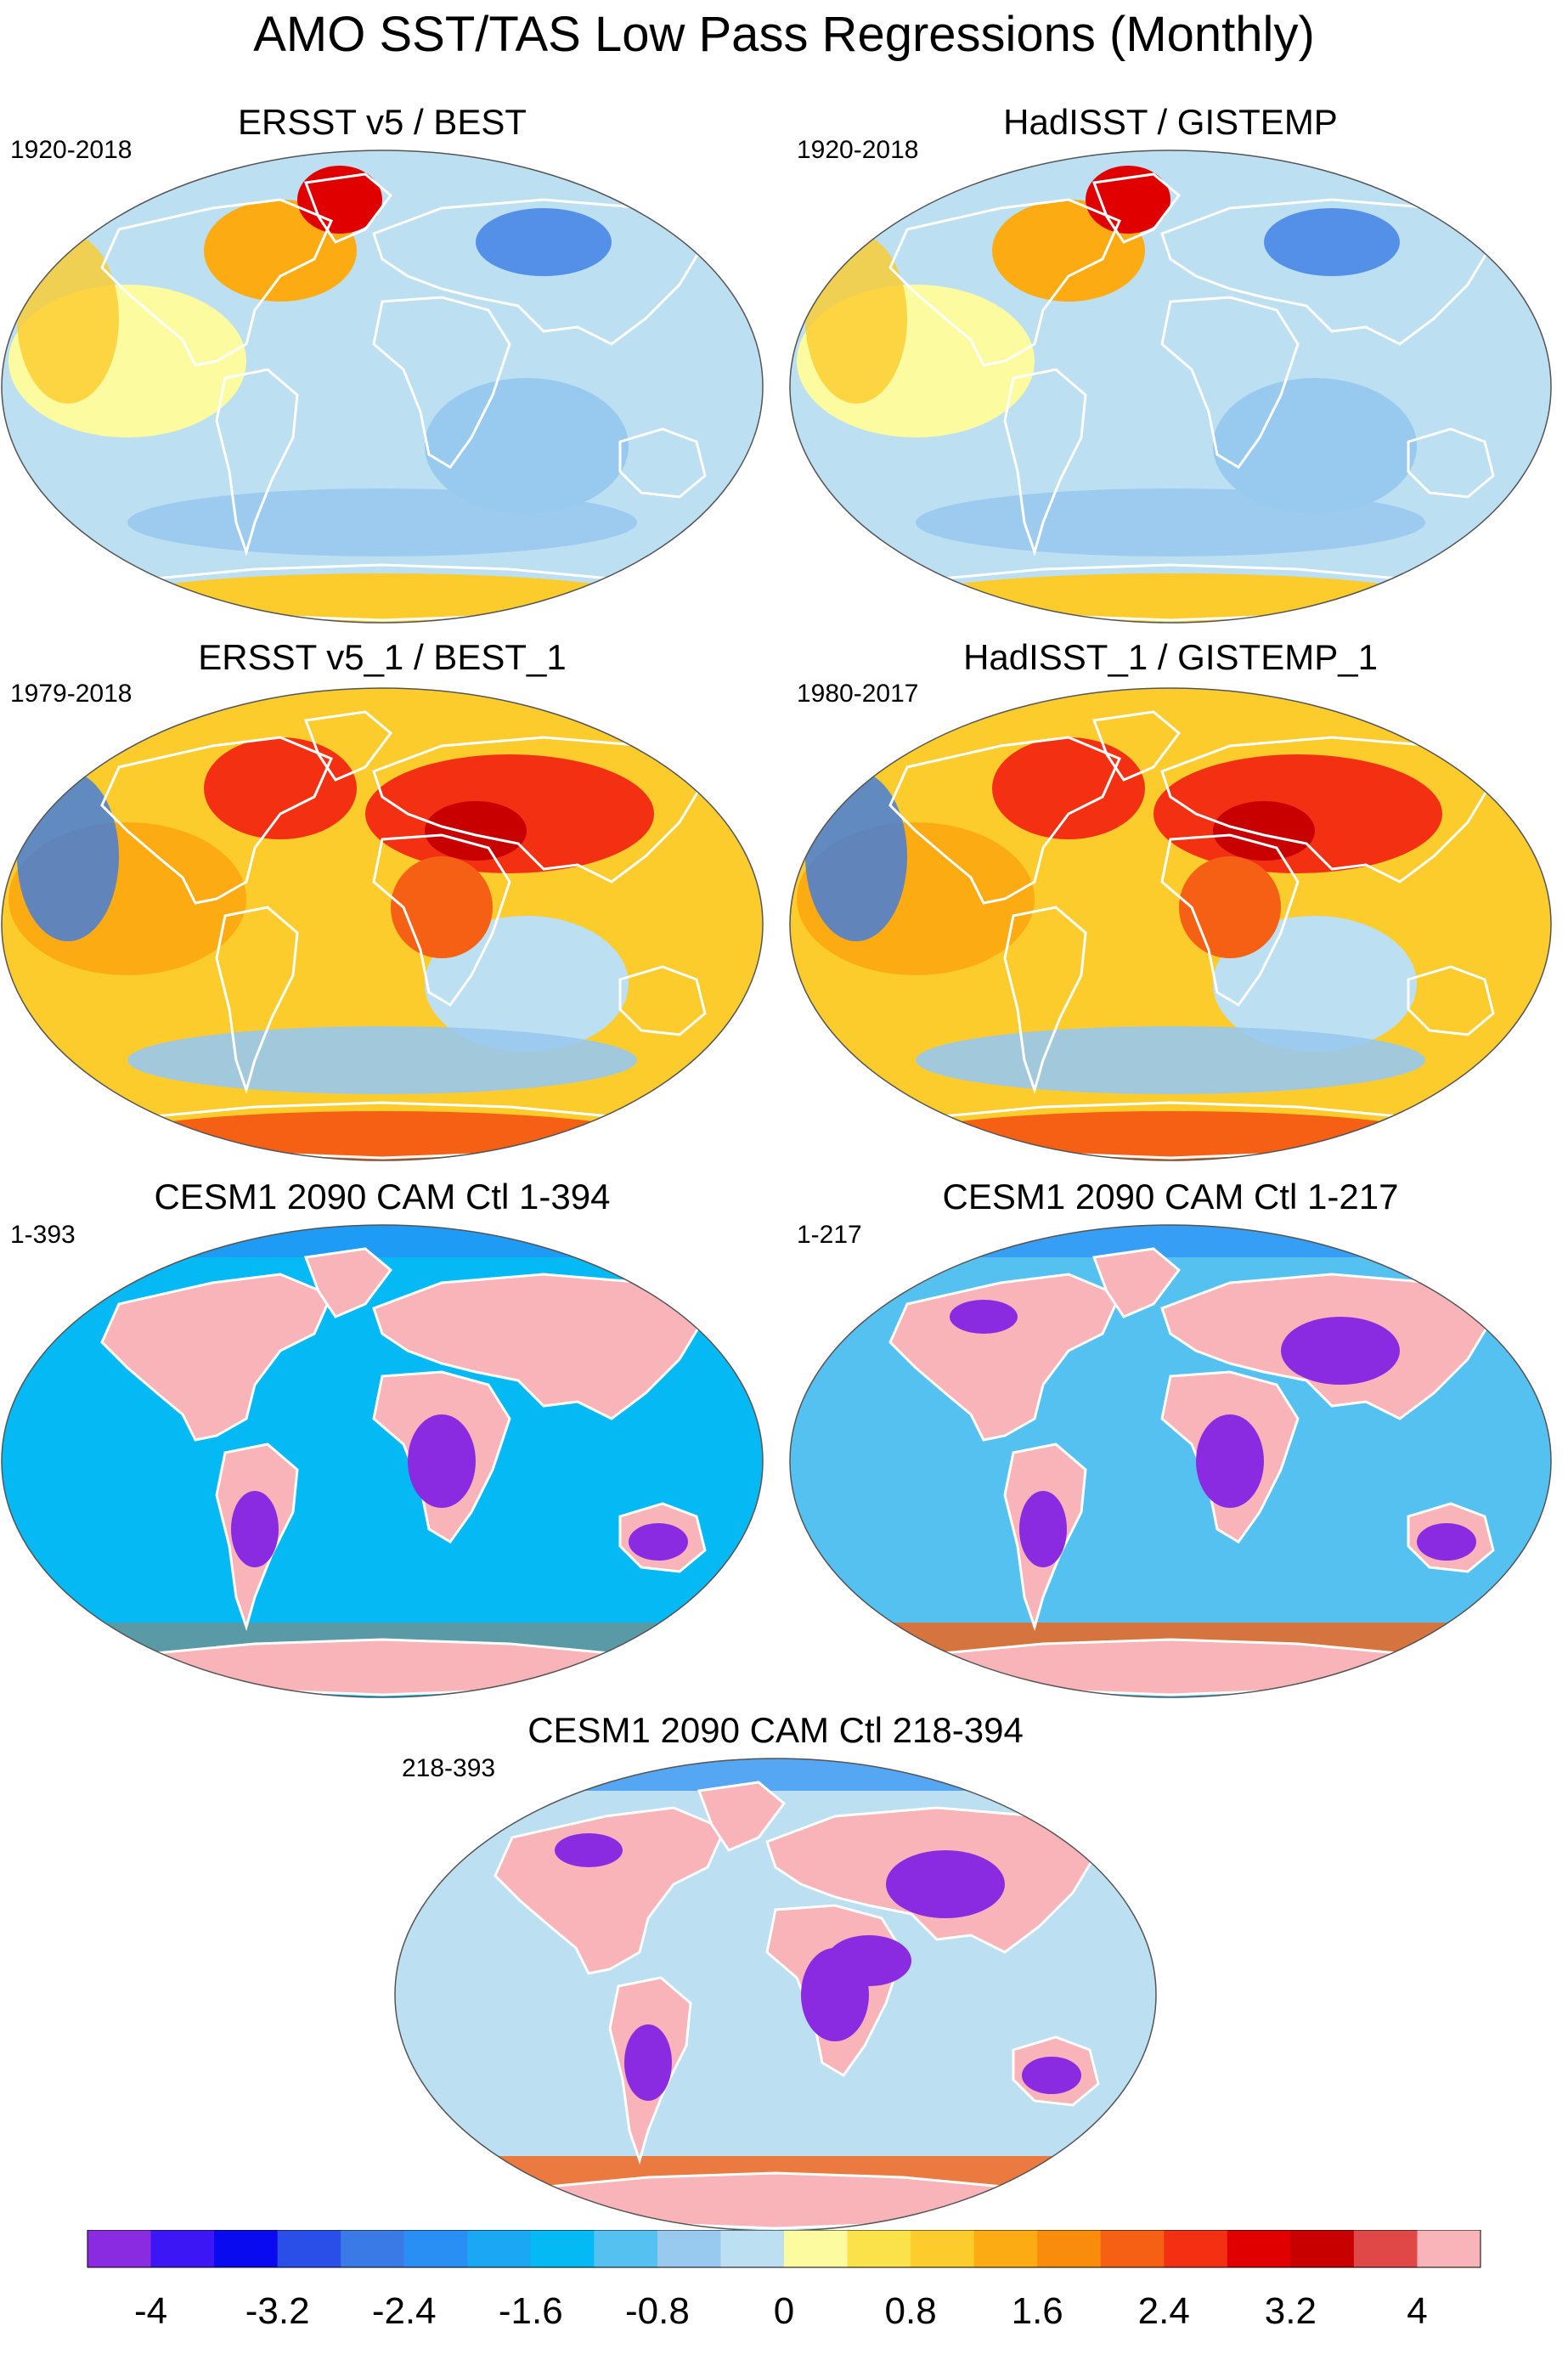 Image resolution: width=1568 pixels, height=2354 pixels. What do you see at coordinates (1328, 809) in the screenshot?
I see `coastline-europeAsia` at bounding box center [1328, 809].